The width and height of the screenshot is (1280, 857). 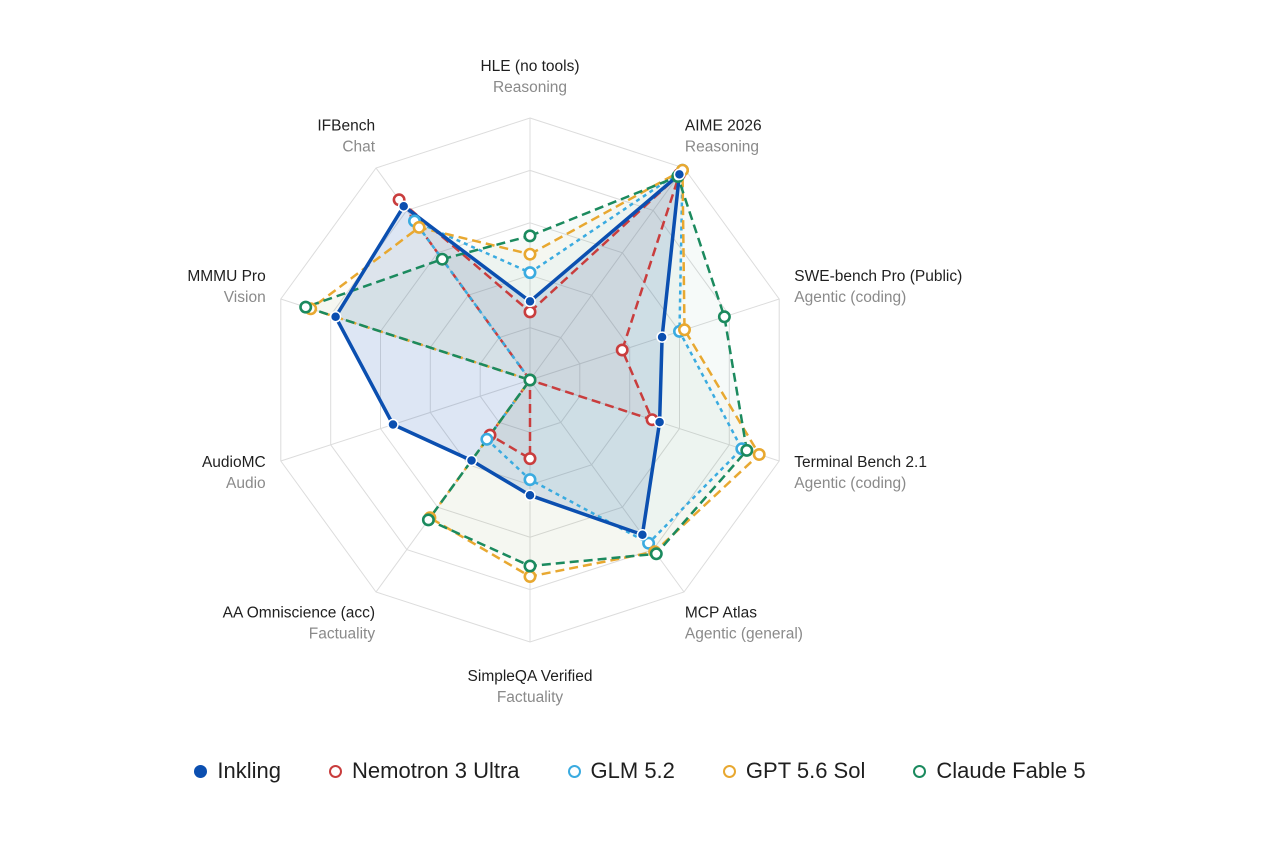 I want to click on legend-item-nemotron-3-ultra: Nemotron 3 Ultra, so click(x=424, y=771).